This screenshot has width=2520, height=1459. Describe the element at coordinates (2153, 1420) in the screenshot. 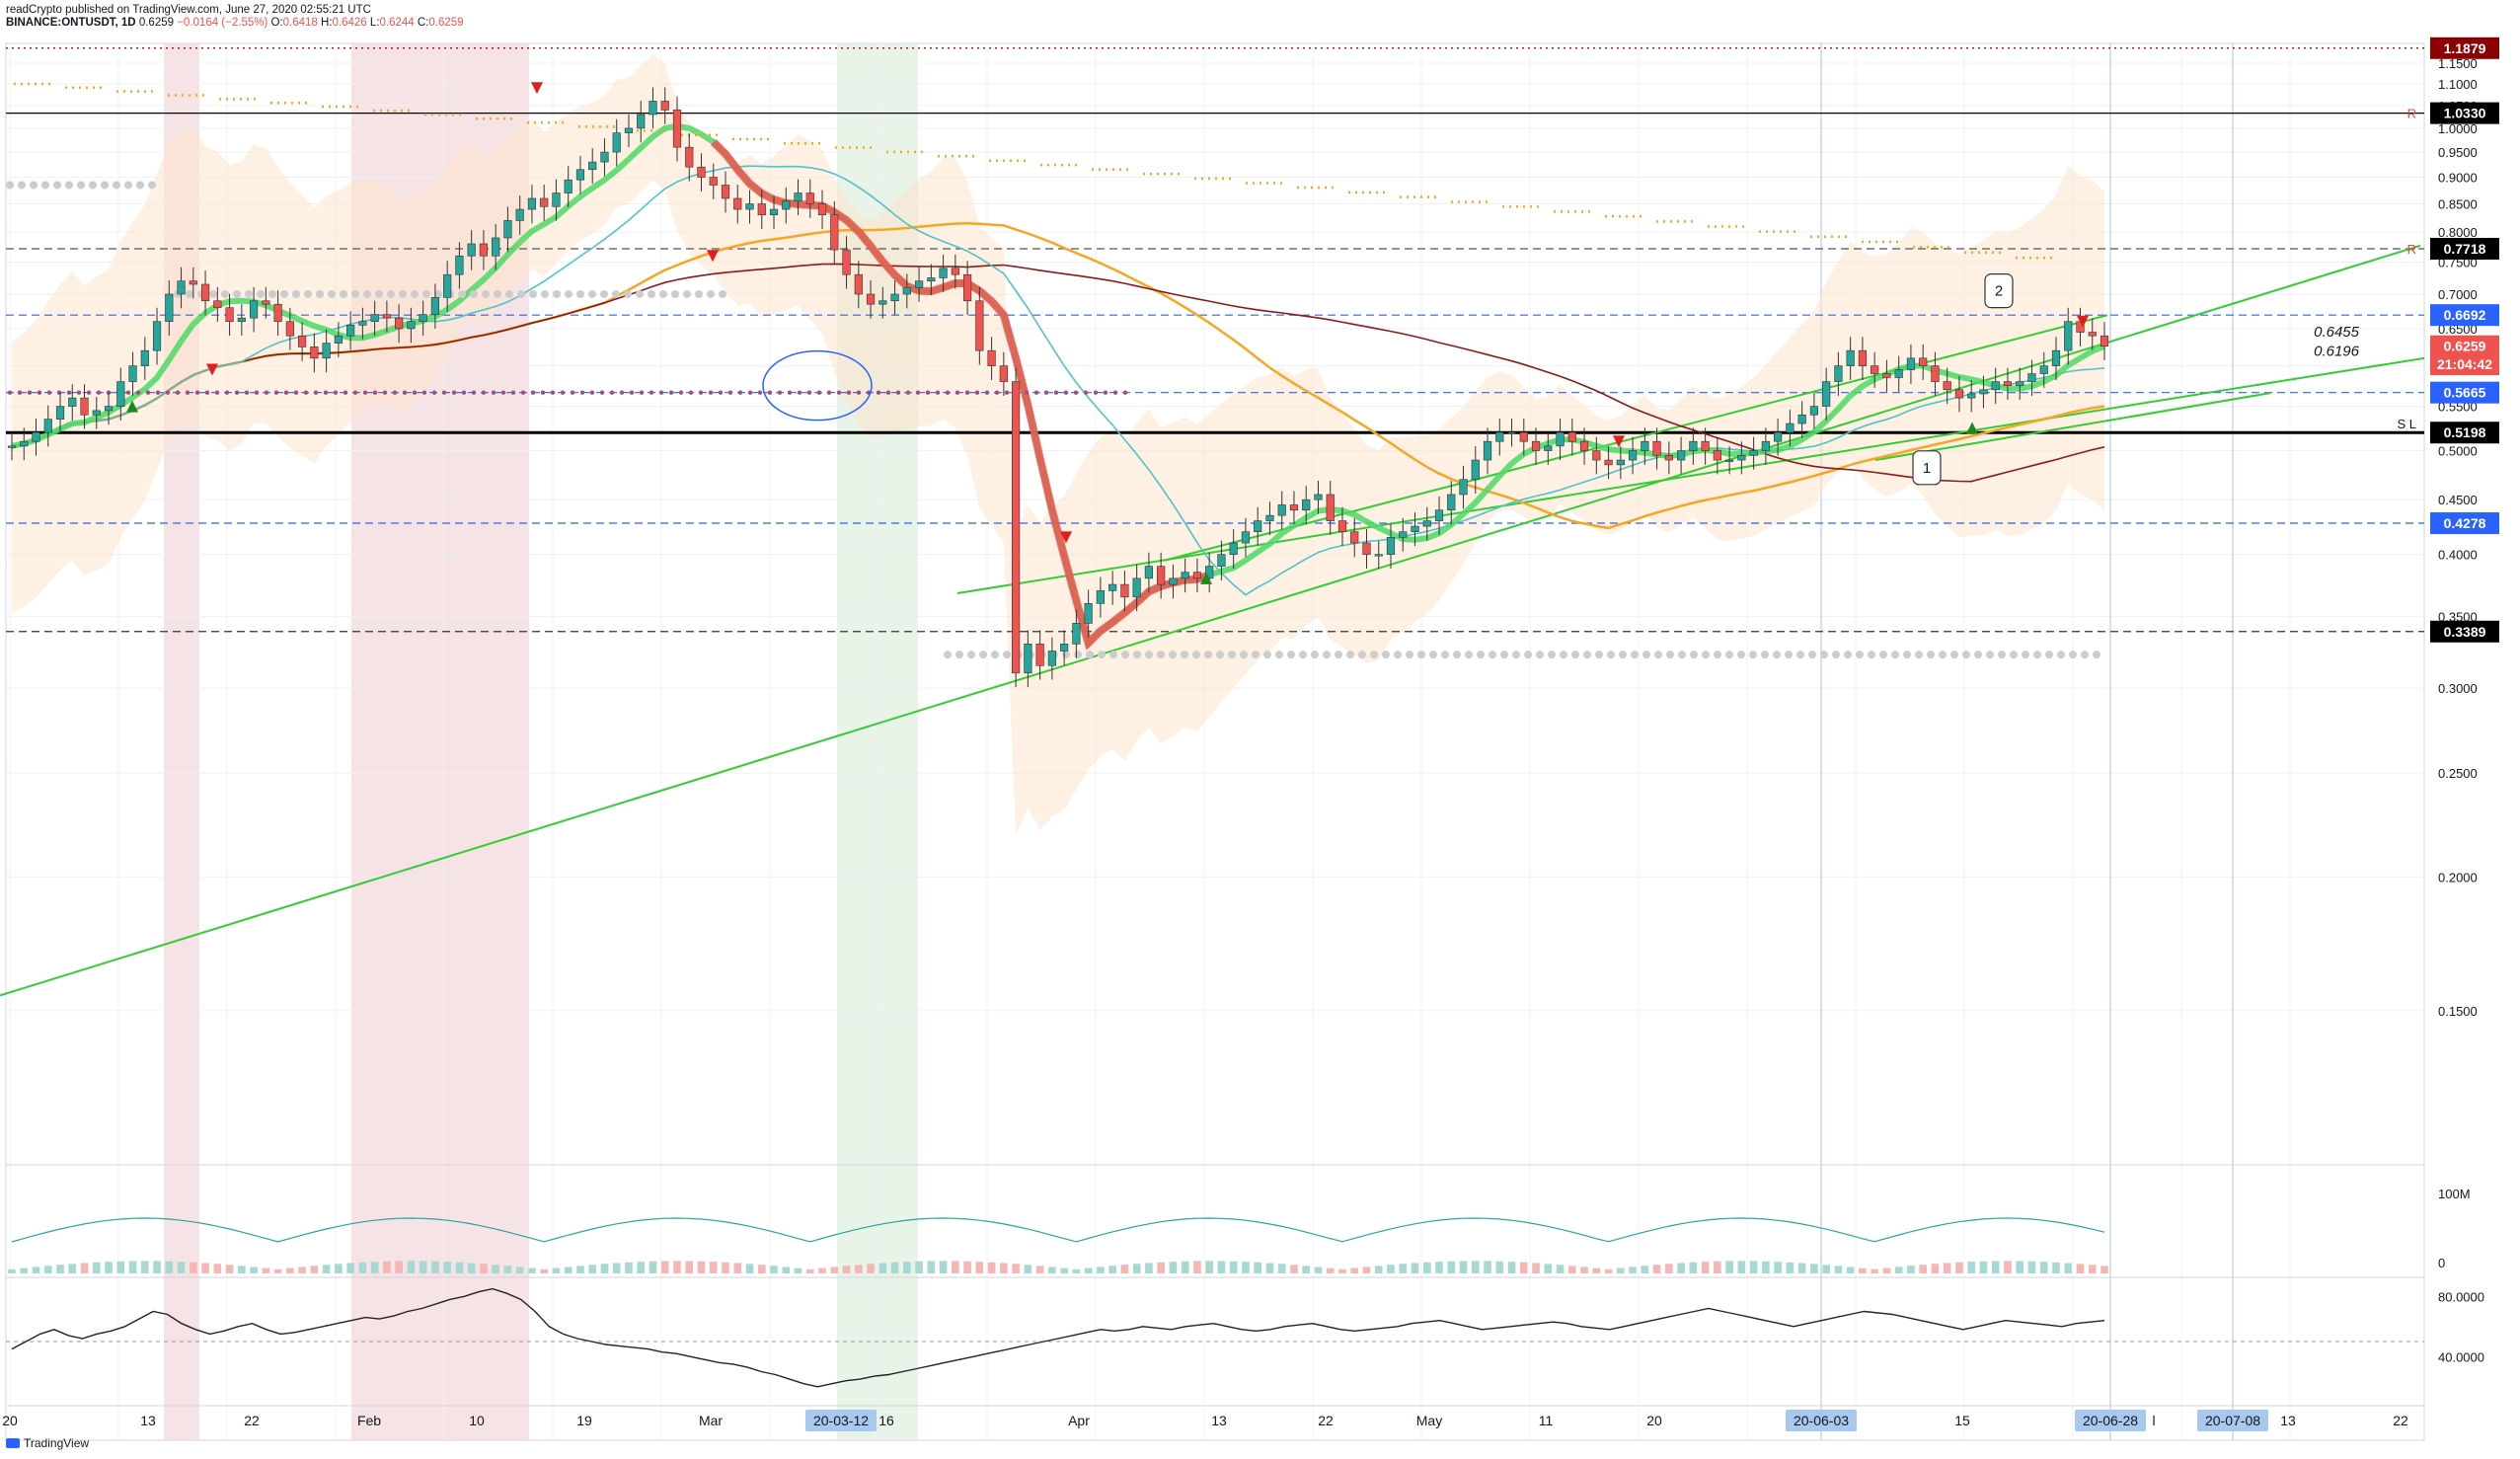

I see `time-tick: l` at that location.